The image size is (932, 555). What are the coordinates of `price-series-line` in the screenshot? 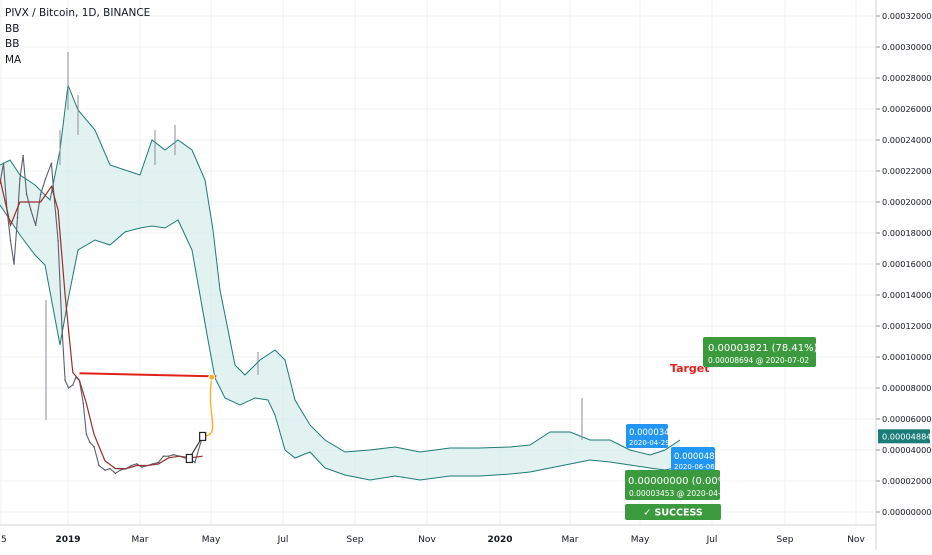 It's located at (102, 314).